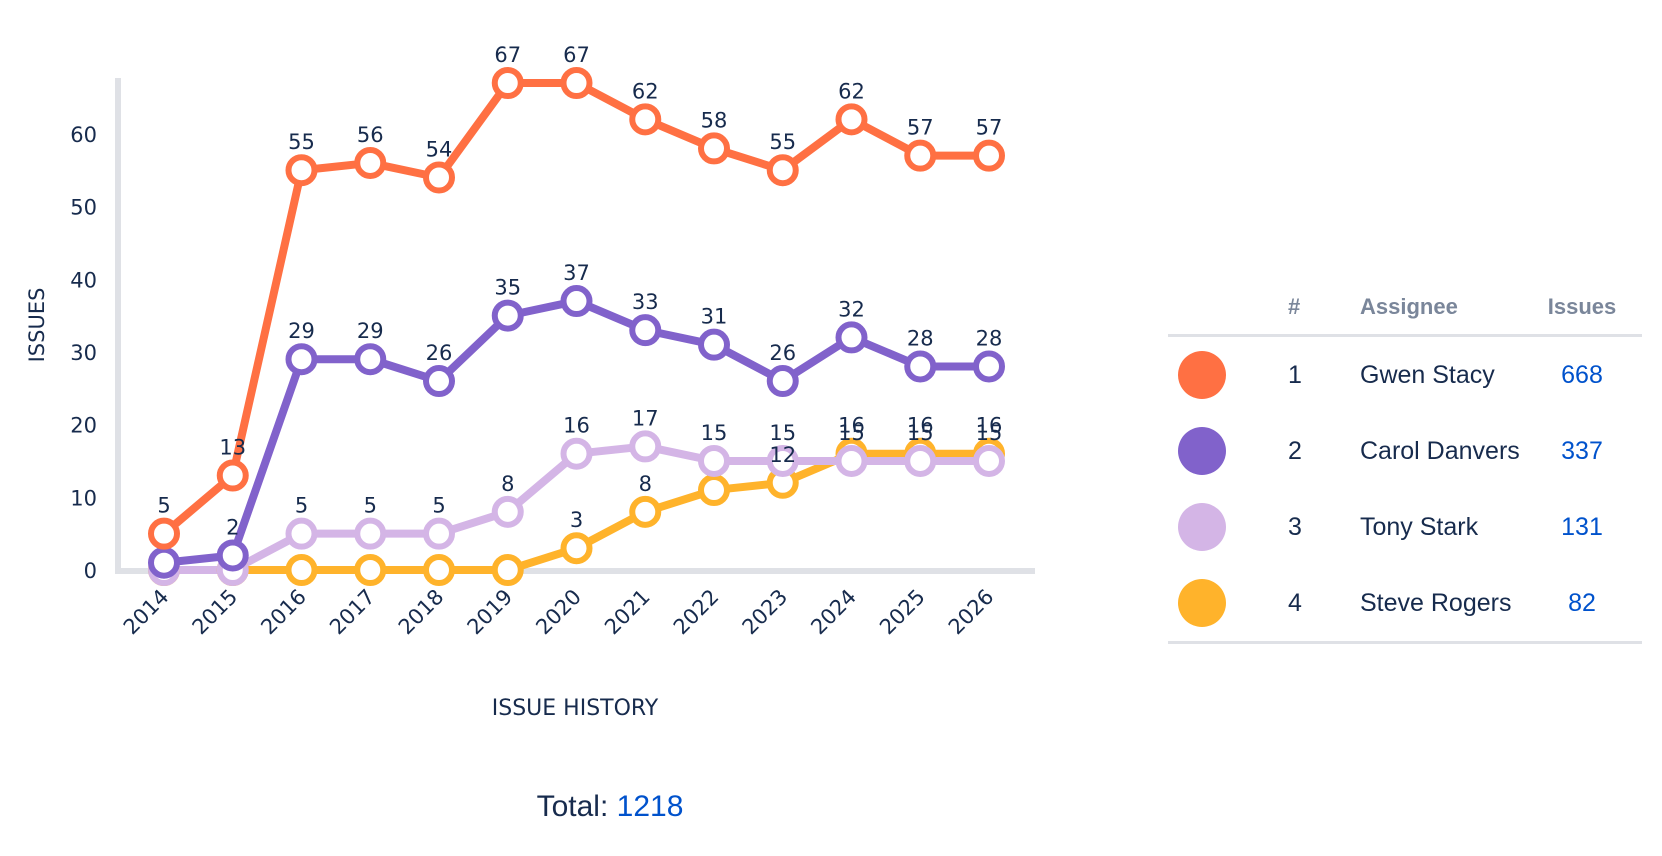  Describe the element at coordinates (232, 527) in the screenshot. I see `data-label-carol-danvers: 2` at that location.